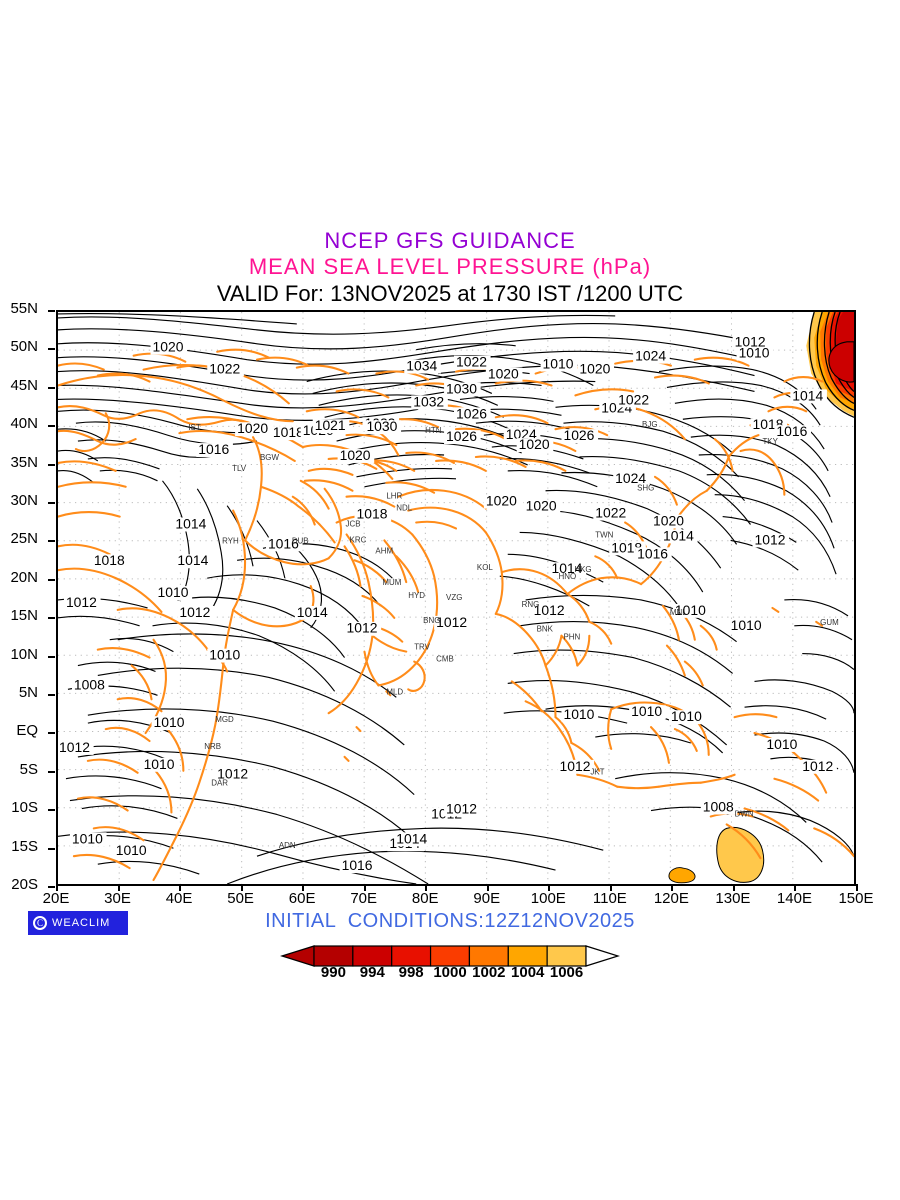  Describe the element at coordinates (212, 746) in the screenshot. I see `city-label-NRB: NRB` at that location.